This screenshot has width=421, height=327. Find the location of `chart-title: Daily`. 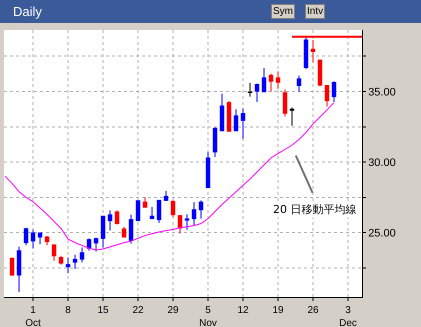

chart-title: Daily is located at coordinates (27, 11).